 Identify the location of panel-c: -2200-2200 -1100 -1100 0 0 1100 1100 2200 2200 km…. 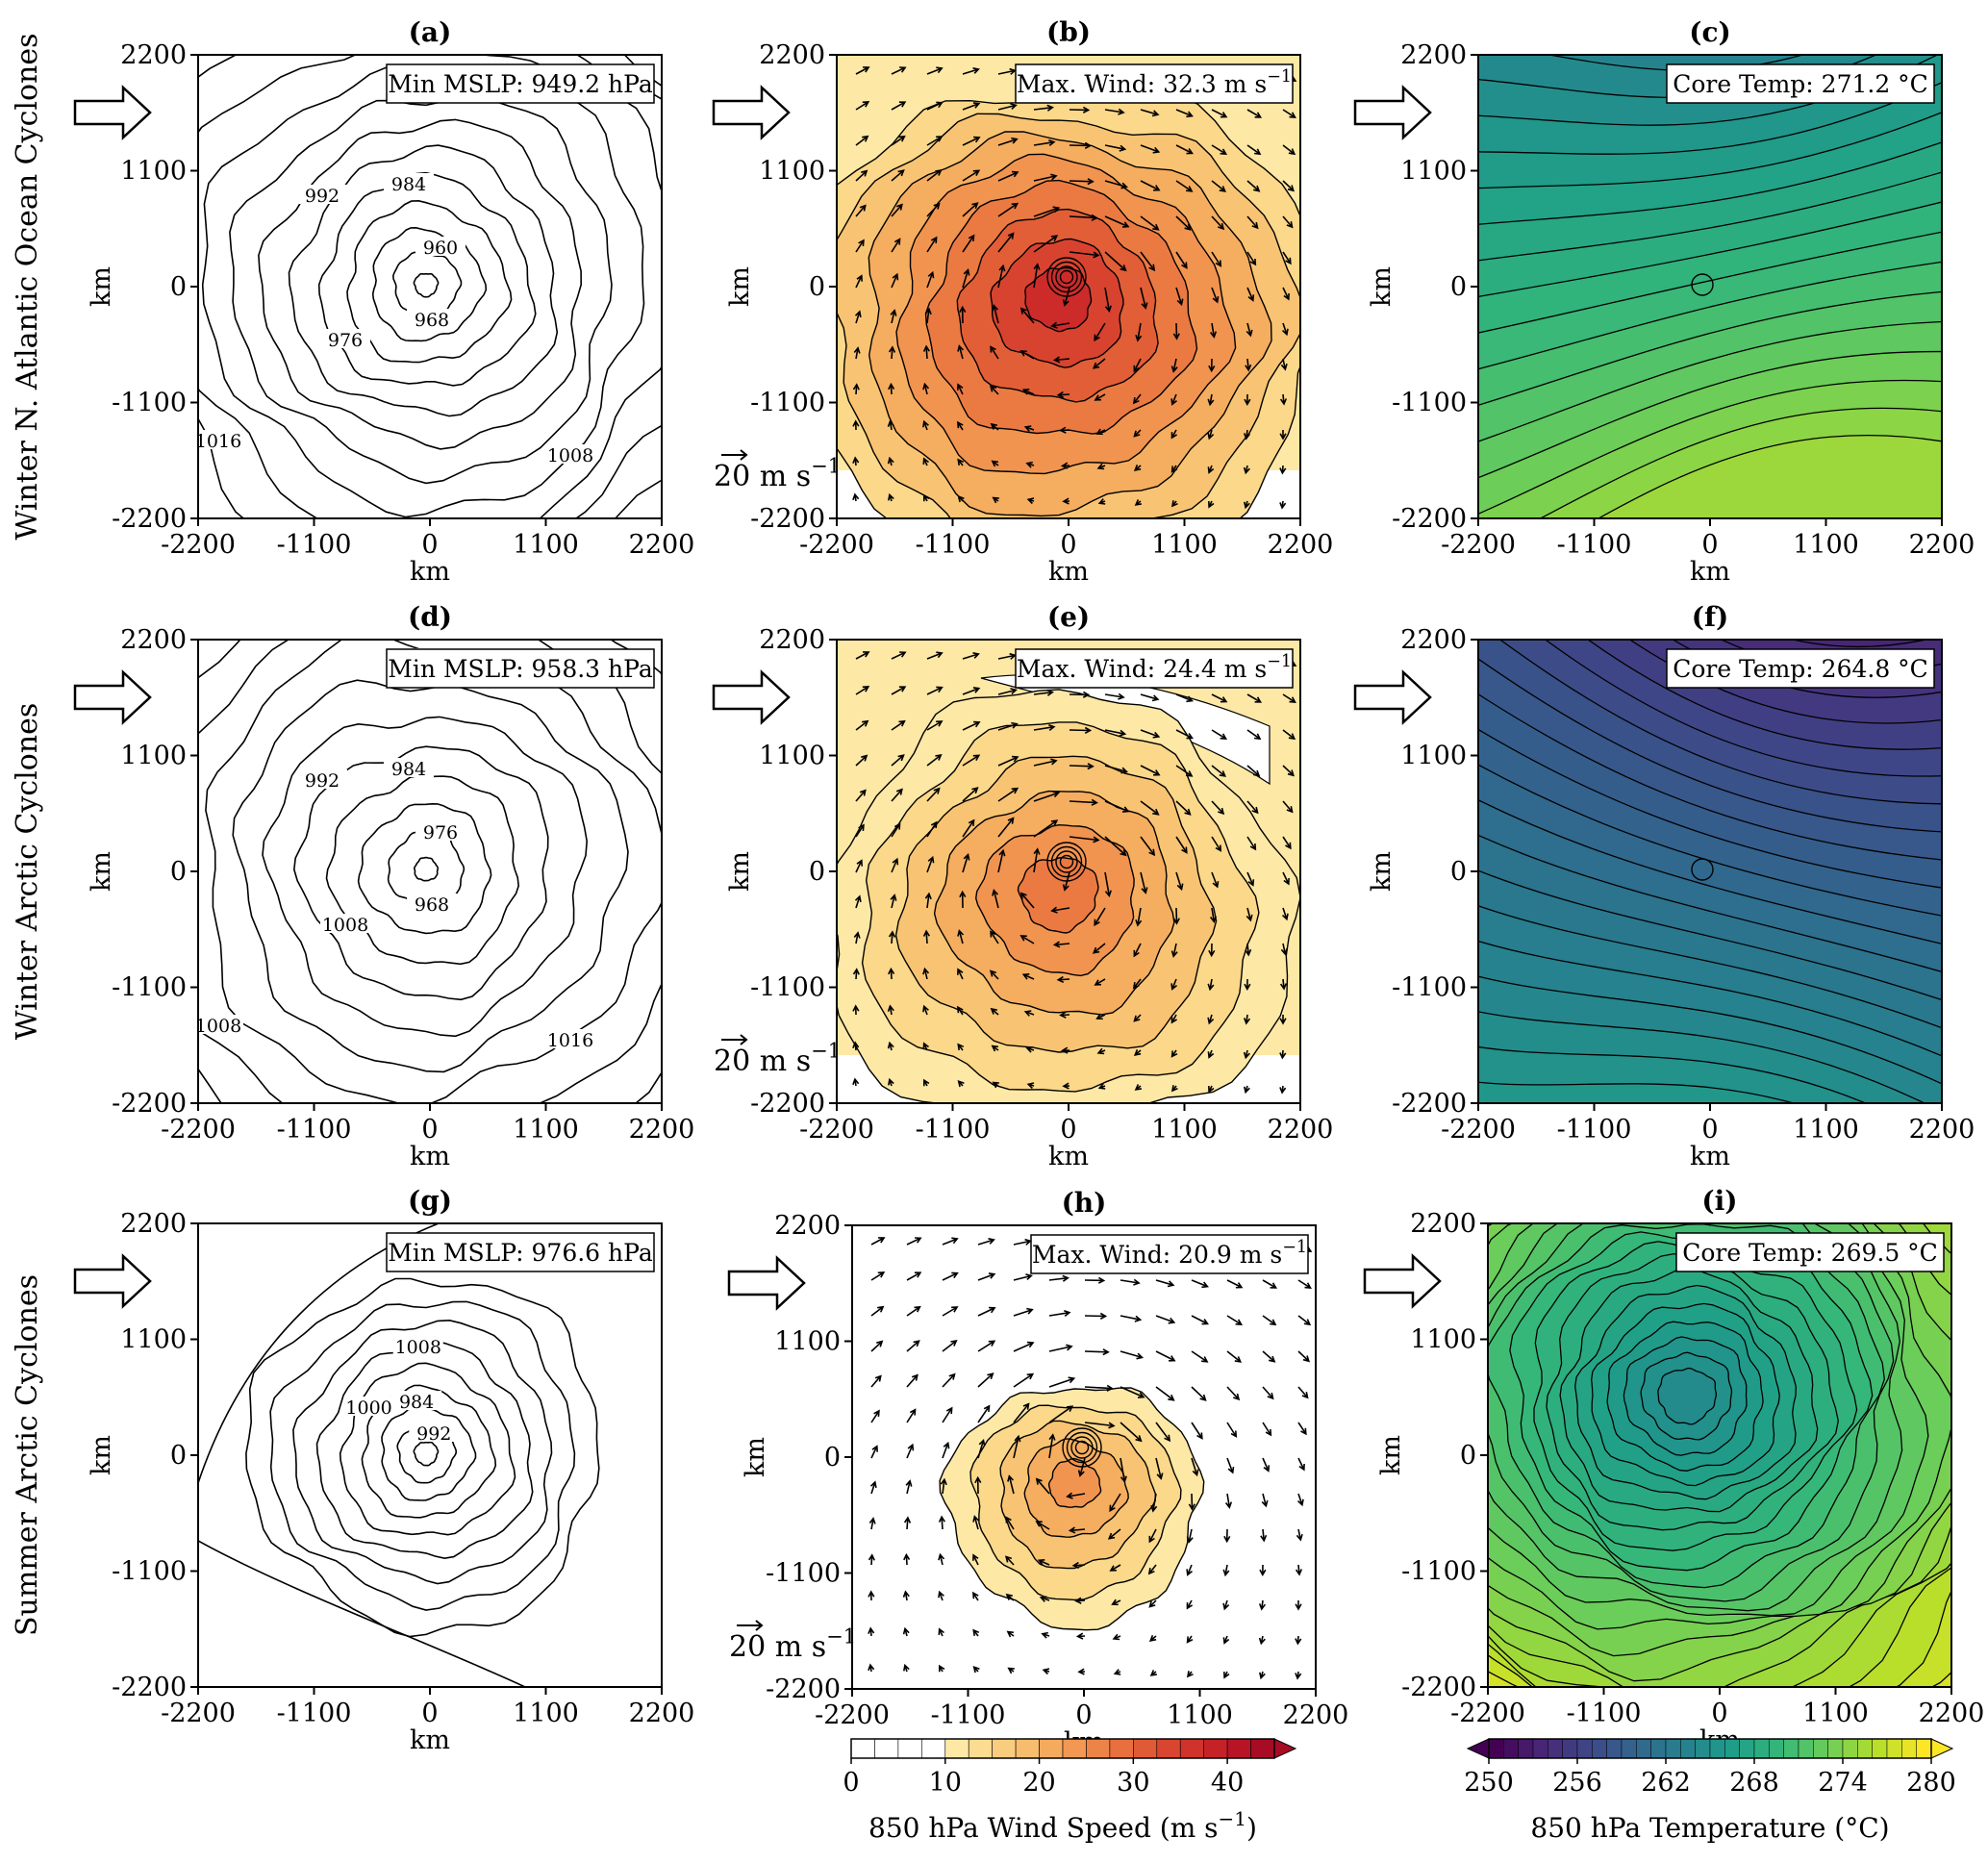
(1664, 301).